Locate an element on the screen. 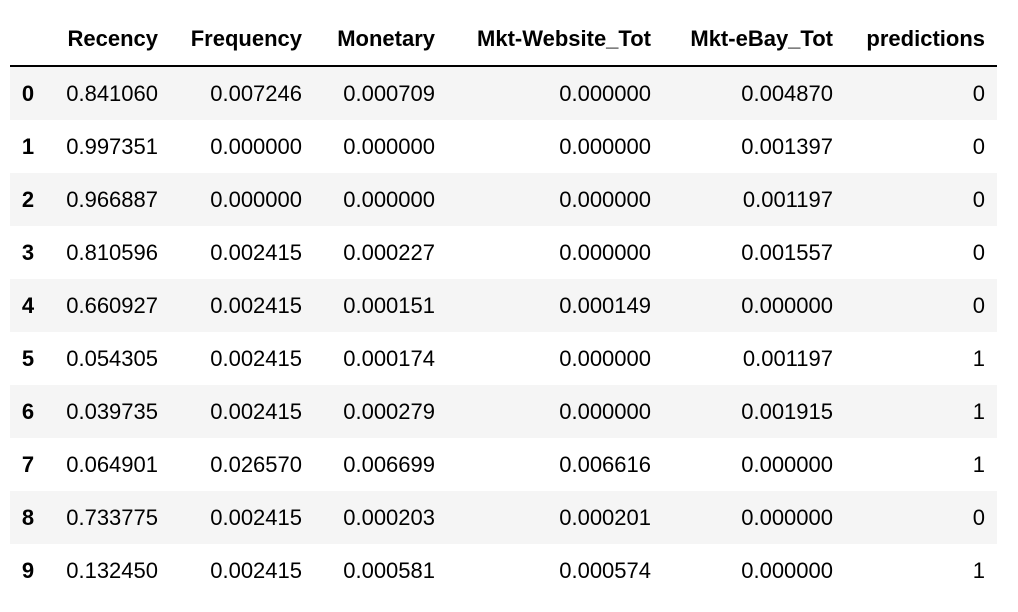  cell-mkt-website-tot: 0.000201 is located at coordinates (605, 517).